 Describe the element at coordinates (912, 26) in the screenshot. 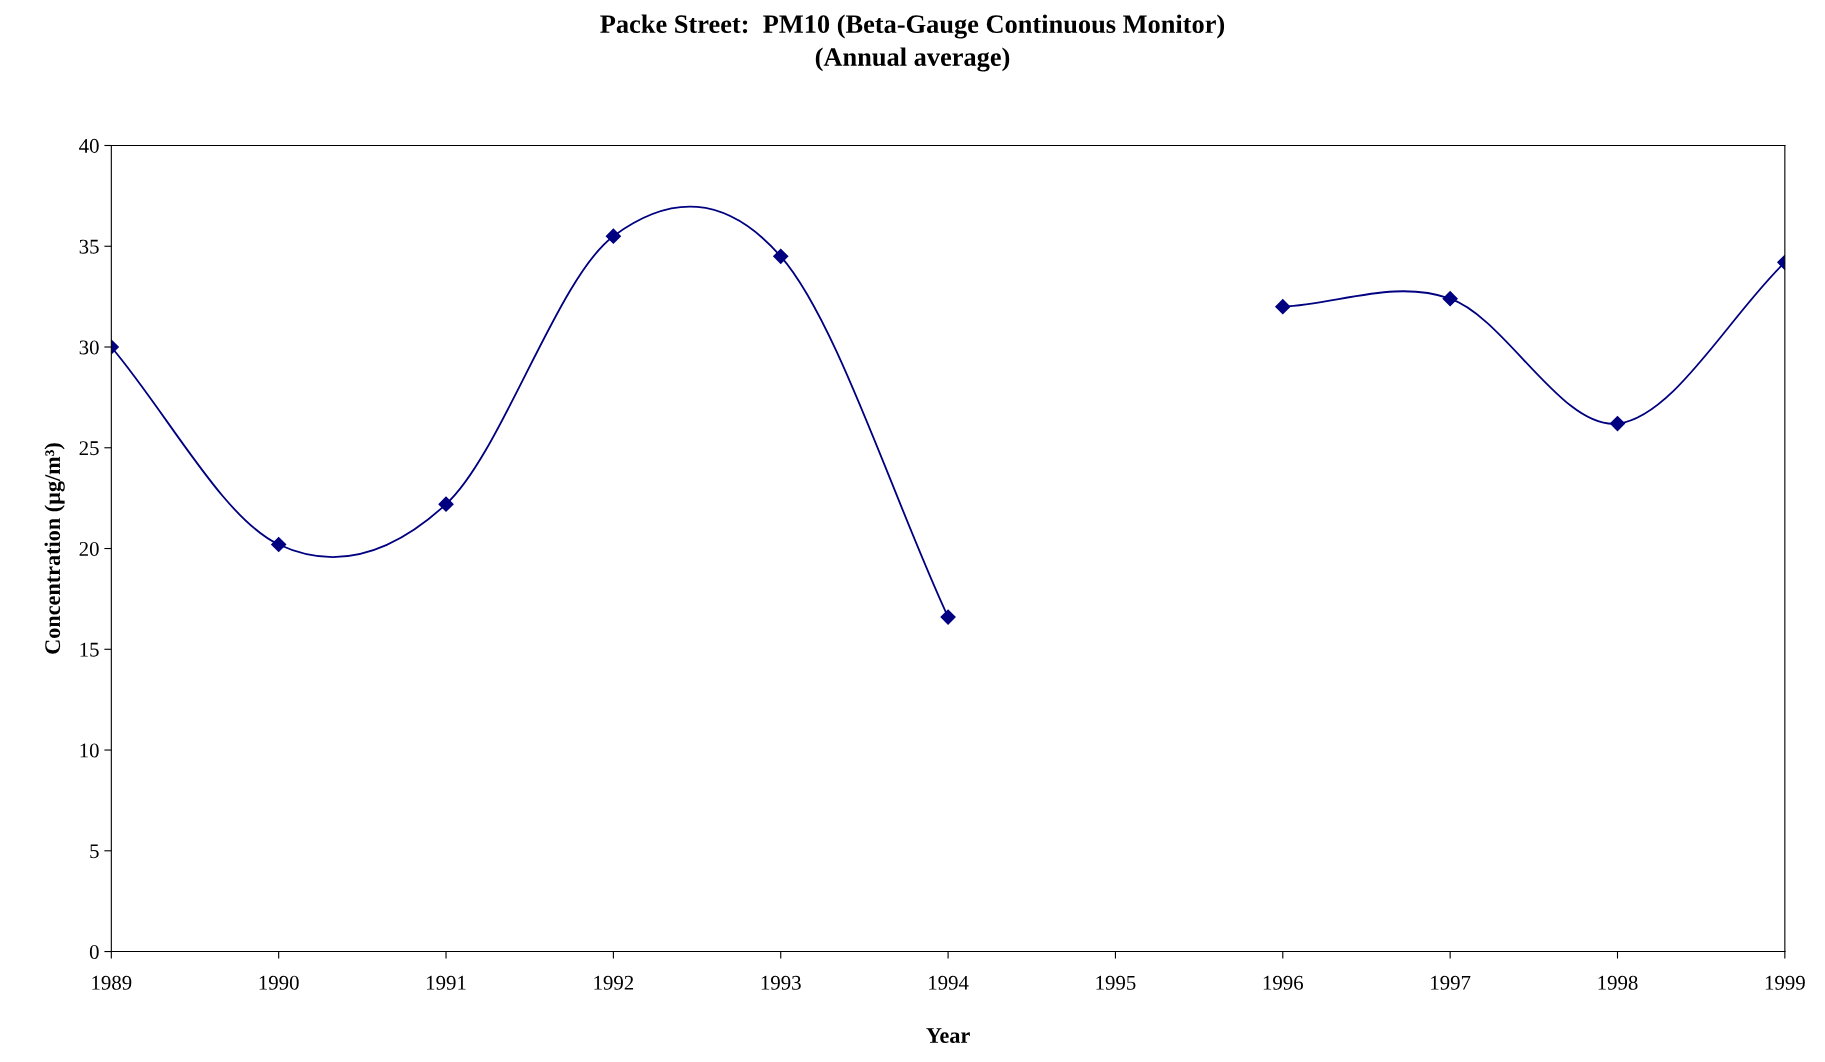

I see `chart-title: Packe Street: PM10 (Beta-Gauge Continuous Monitor)` at that location.